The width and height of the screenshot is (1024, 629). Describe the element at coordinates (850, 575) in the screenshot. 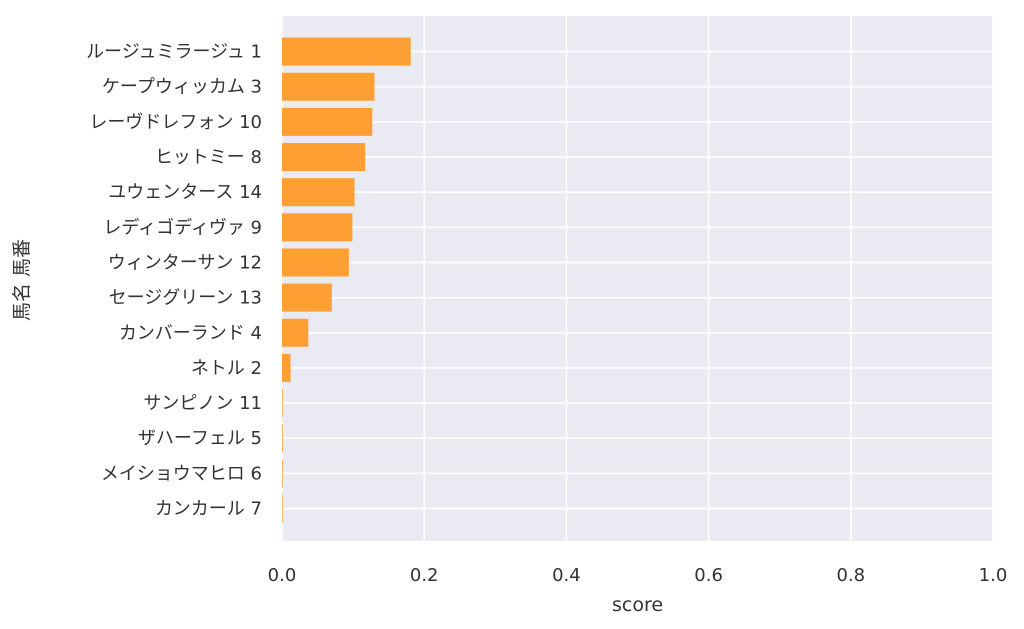

I see `x-tick-label: 0.8` at that location.